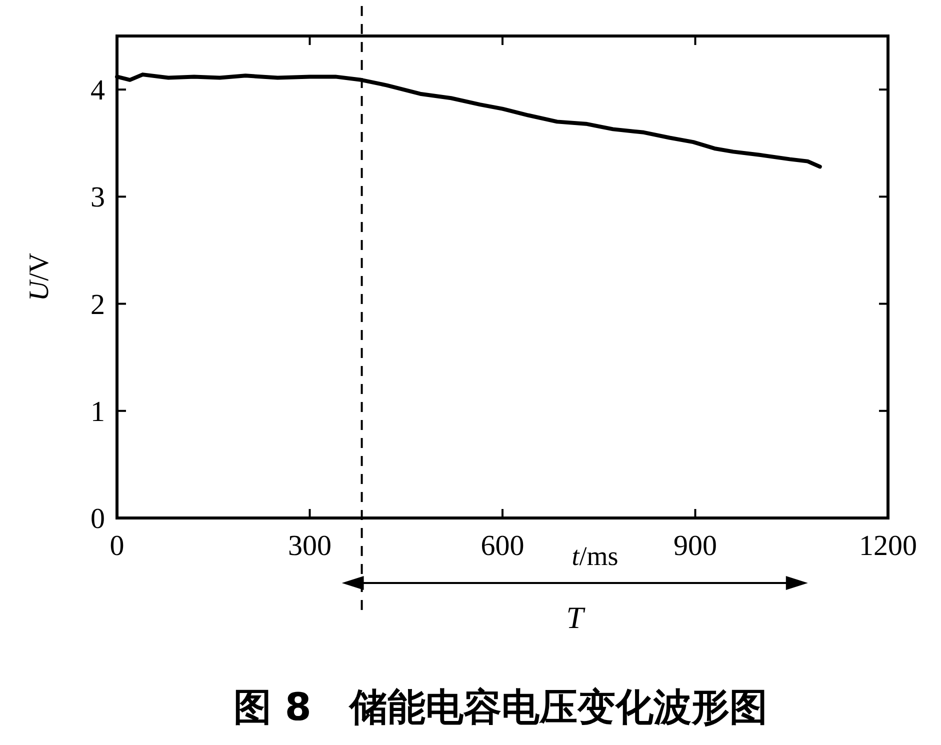 The width and height of the screenshot is (941, 745). What do you see at coordinates (97, 304) in the screenshot?
I see `y-tick-label: 2` at bounding box center [97, 304].